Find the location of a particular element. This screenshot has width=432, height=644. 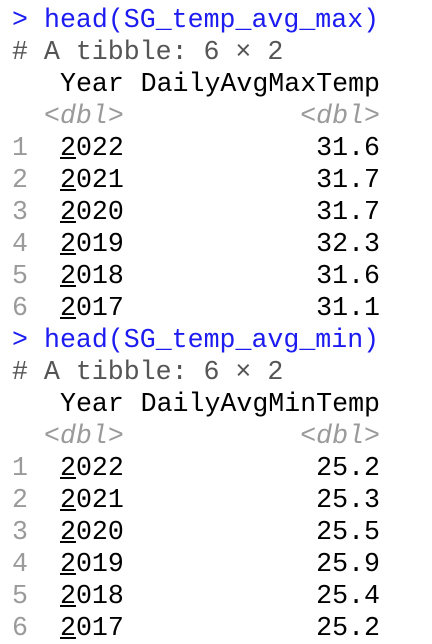

value-cell: 25.9 is located at coordinates (348, 564).